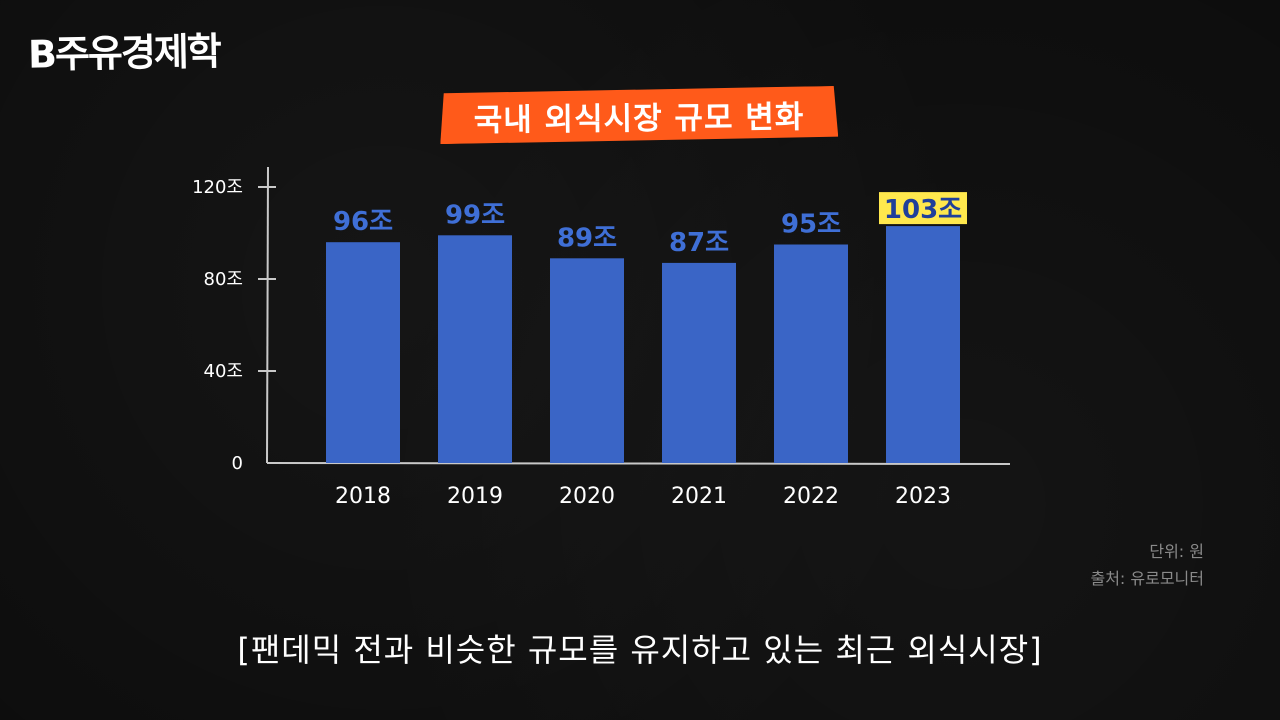 The image size is (1280, 720). What do you see at coordinates (267, 315) in the screenshot?
I see `y-axis-line` at bounding box center [267, 315].